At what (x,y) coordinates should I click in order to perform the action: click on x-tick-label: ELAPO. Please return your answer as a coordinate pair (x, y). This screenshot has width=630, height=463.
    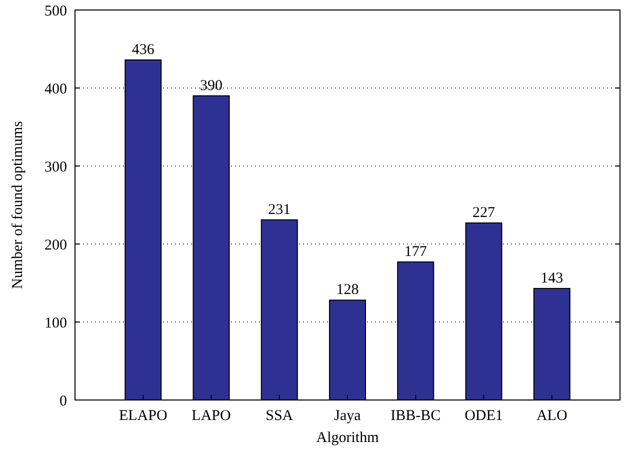
    Looking at the image, I should click on (143, 416).